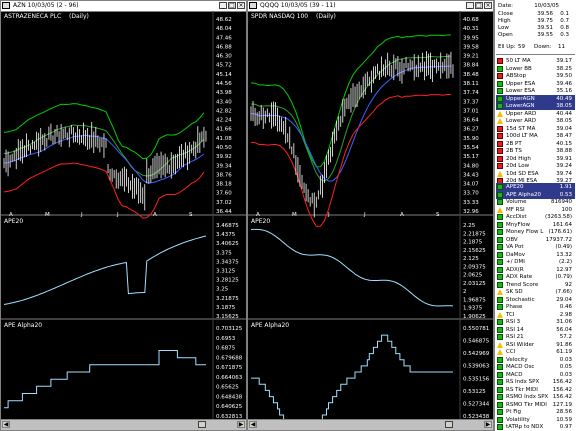  Describe the element at coordinates (535, 166) in the screenshot. I see `signal-row: 20d Low 39.24` at that location.